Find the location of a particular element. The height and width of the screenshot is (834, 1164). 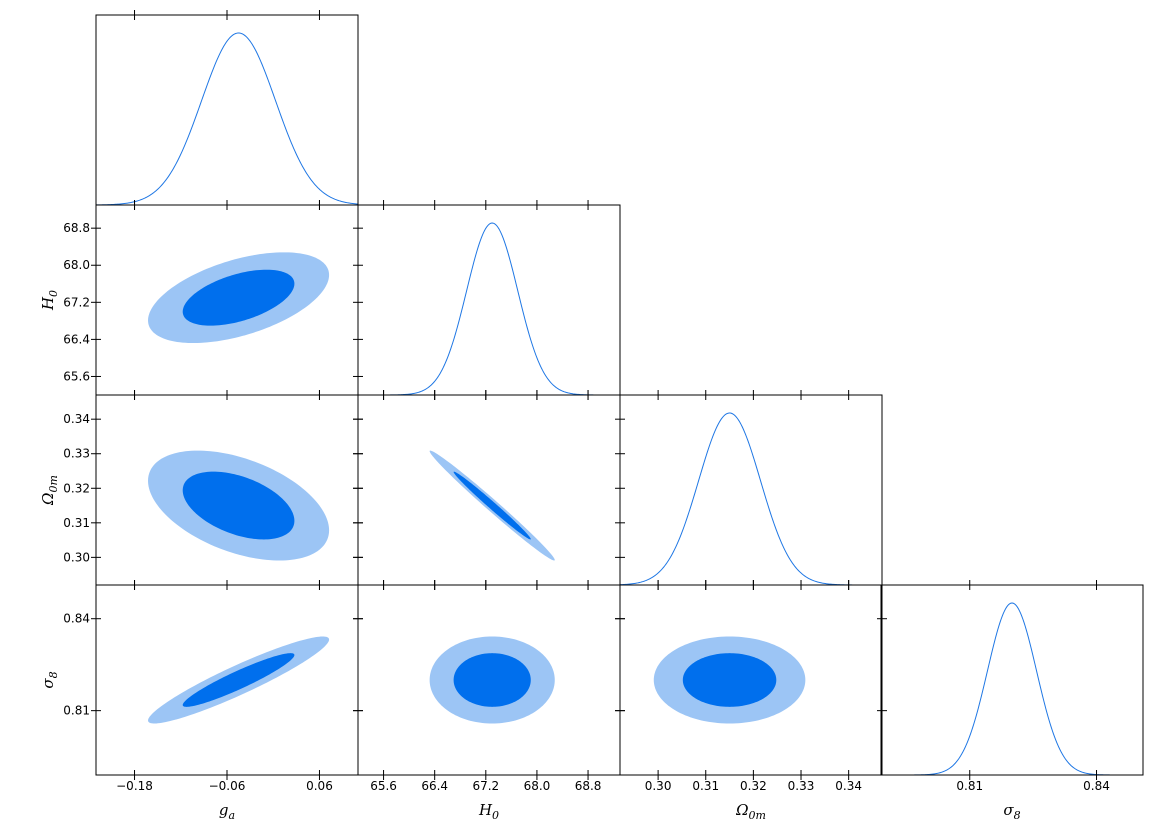

y-tick-label-H0: 67.2 is located at coordinates (76, 302).